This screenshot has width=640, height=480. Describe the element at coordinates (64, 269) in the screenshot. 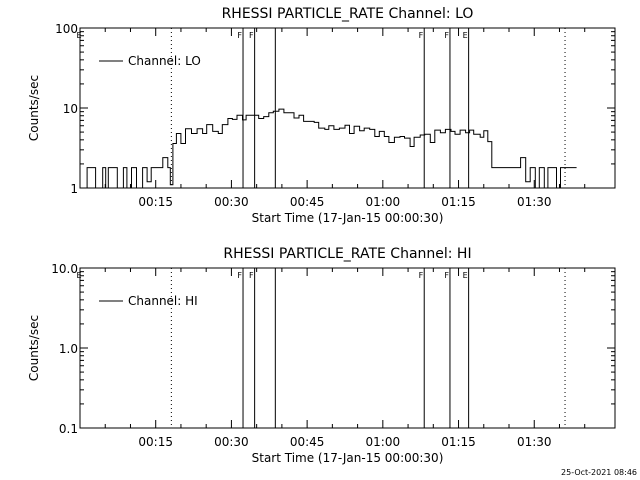

I see `y-tick-label: 10.0` at that location.